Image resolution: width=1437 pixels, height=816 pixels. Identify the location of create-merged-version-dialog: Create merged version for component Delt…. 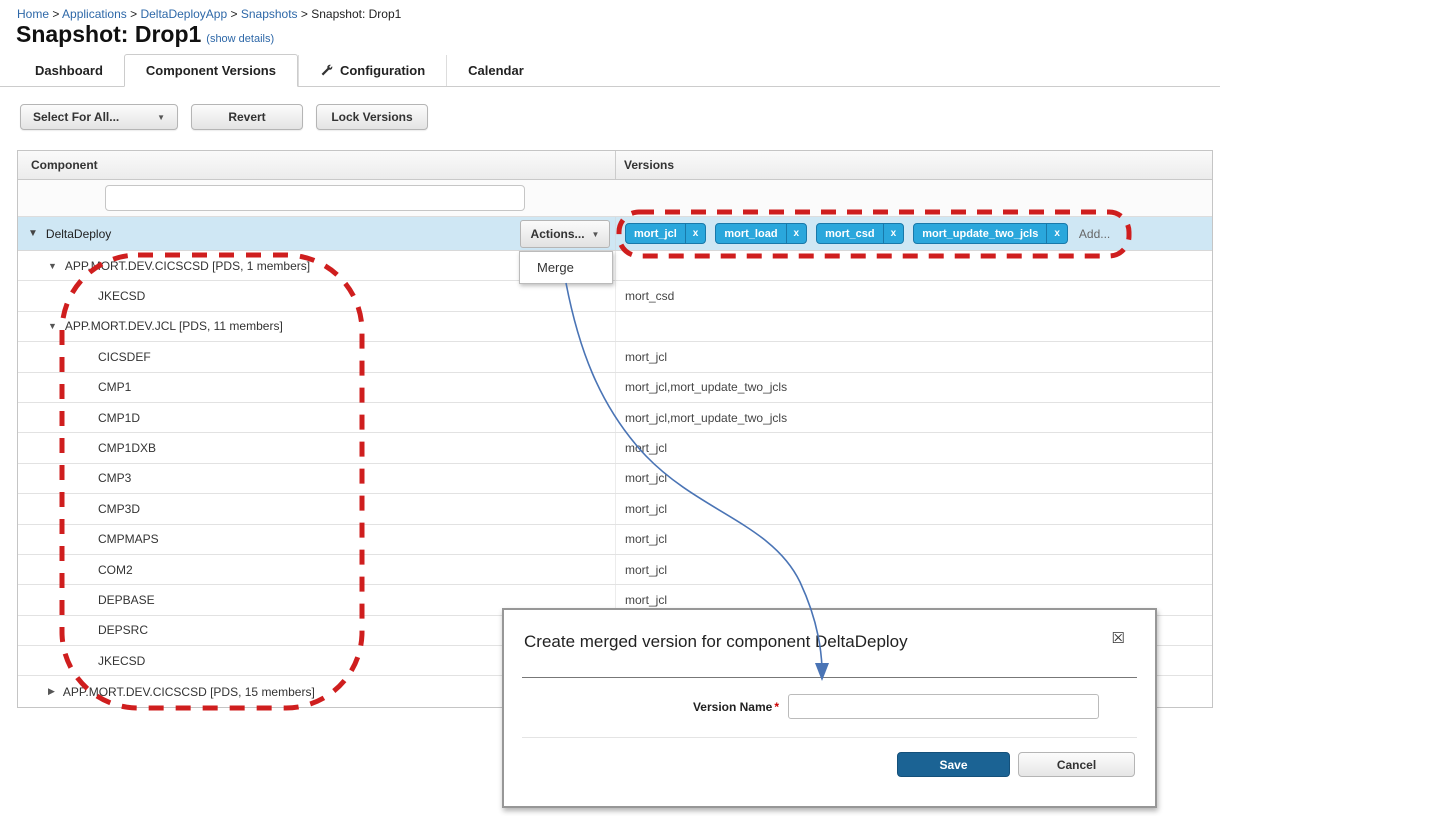
(829, 708).